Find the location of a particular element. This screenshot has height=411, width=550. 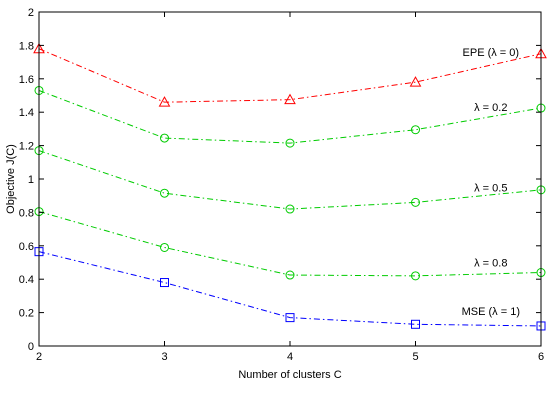

y-tick-label: 1.8 is located at coordinates (26, 46).